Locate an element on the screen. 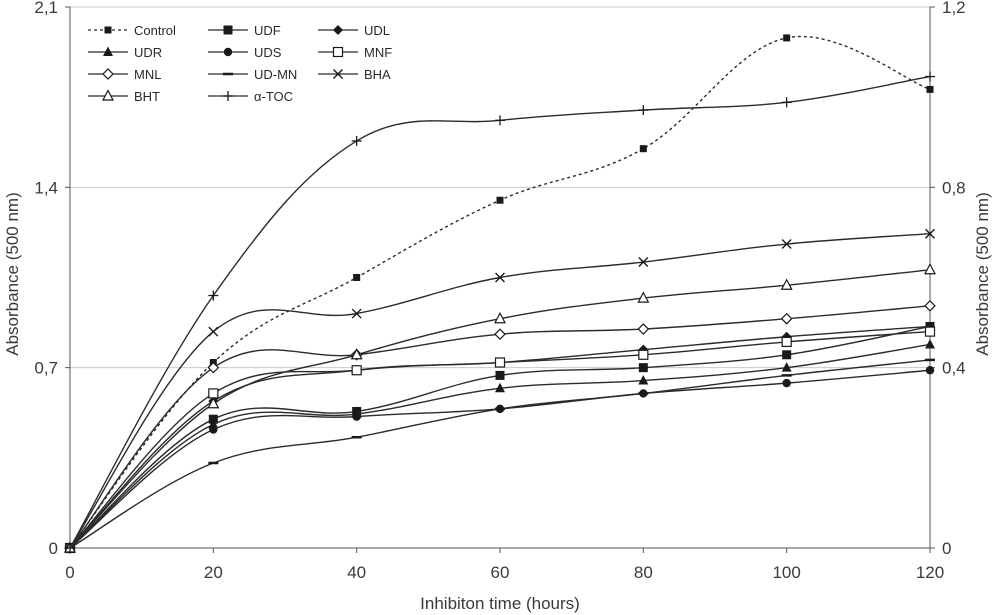 Image resolution: width=1000 pixels, height=615 pixels. legend-item: MNF is located at coordinates (355, 52).